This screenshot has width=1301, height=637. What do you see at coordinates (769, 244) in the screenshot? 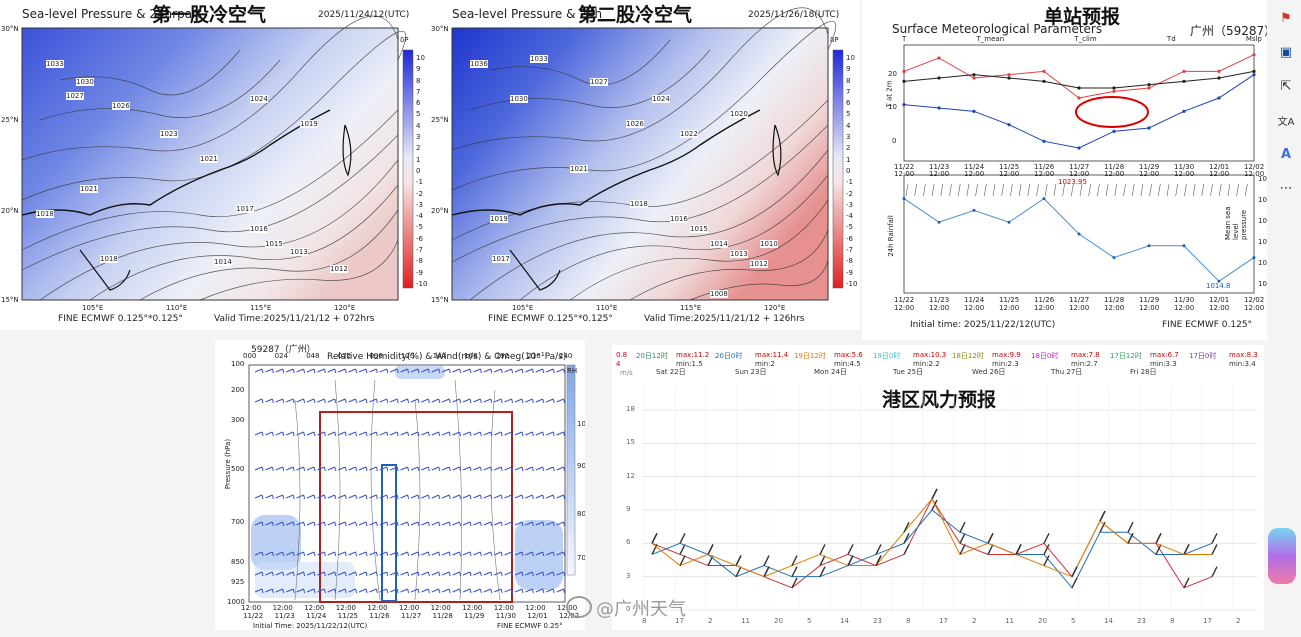
I see `iso-label: 1010` at bounding box center [769, 244].